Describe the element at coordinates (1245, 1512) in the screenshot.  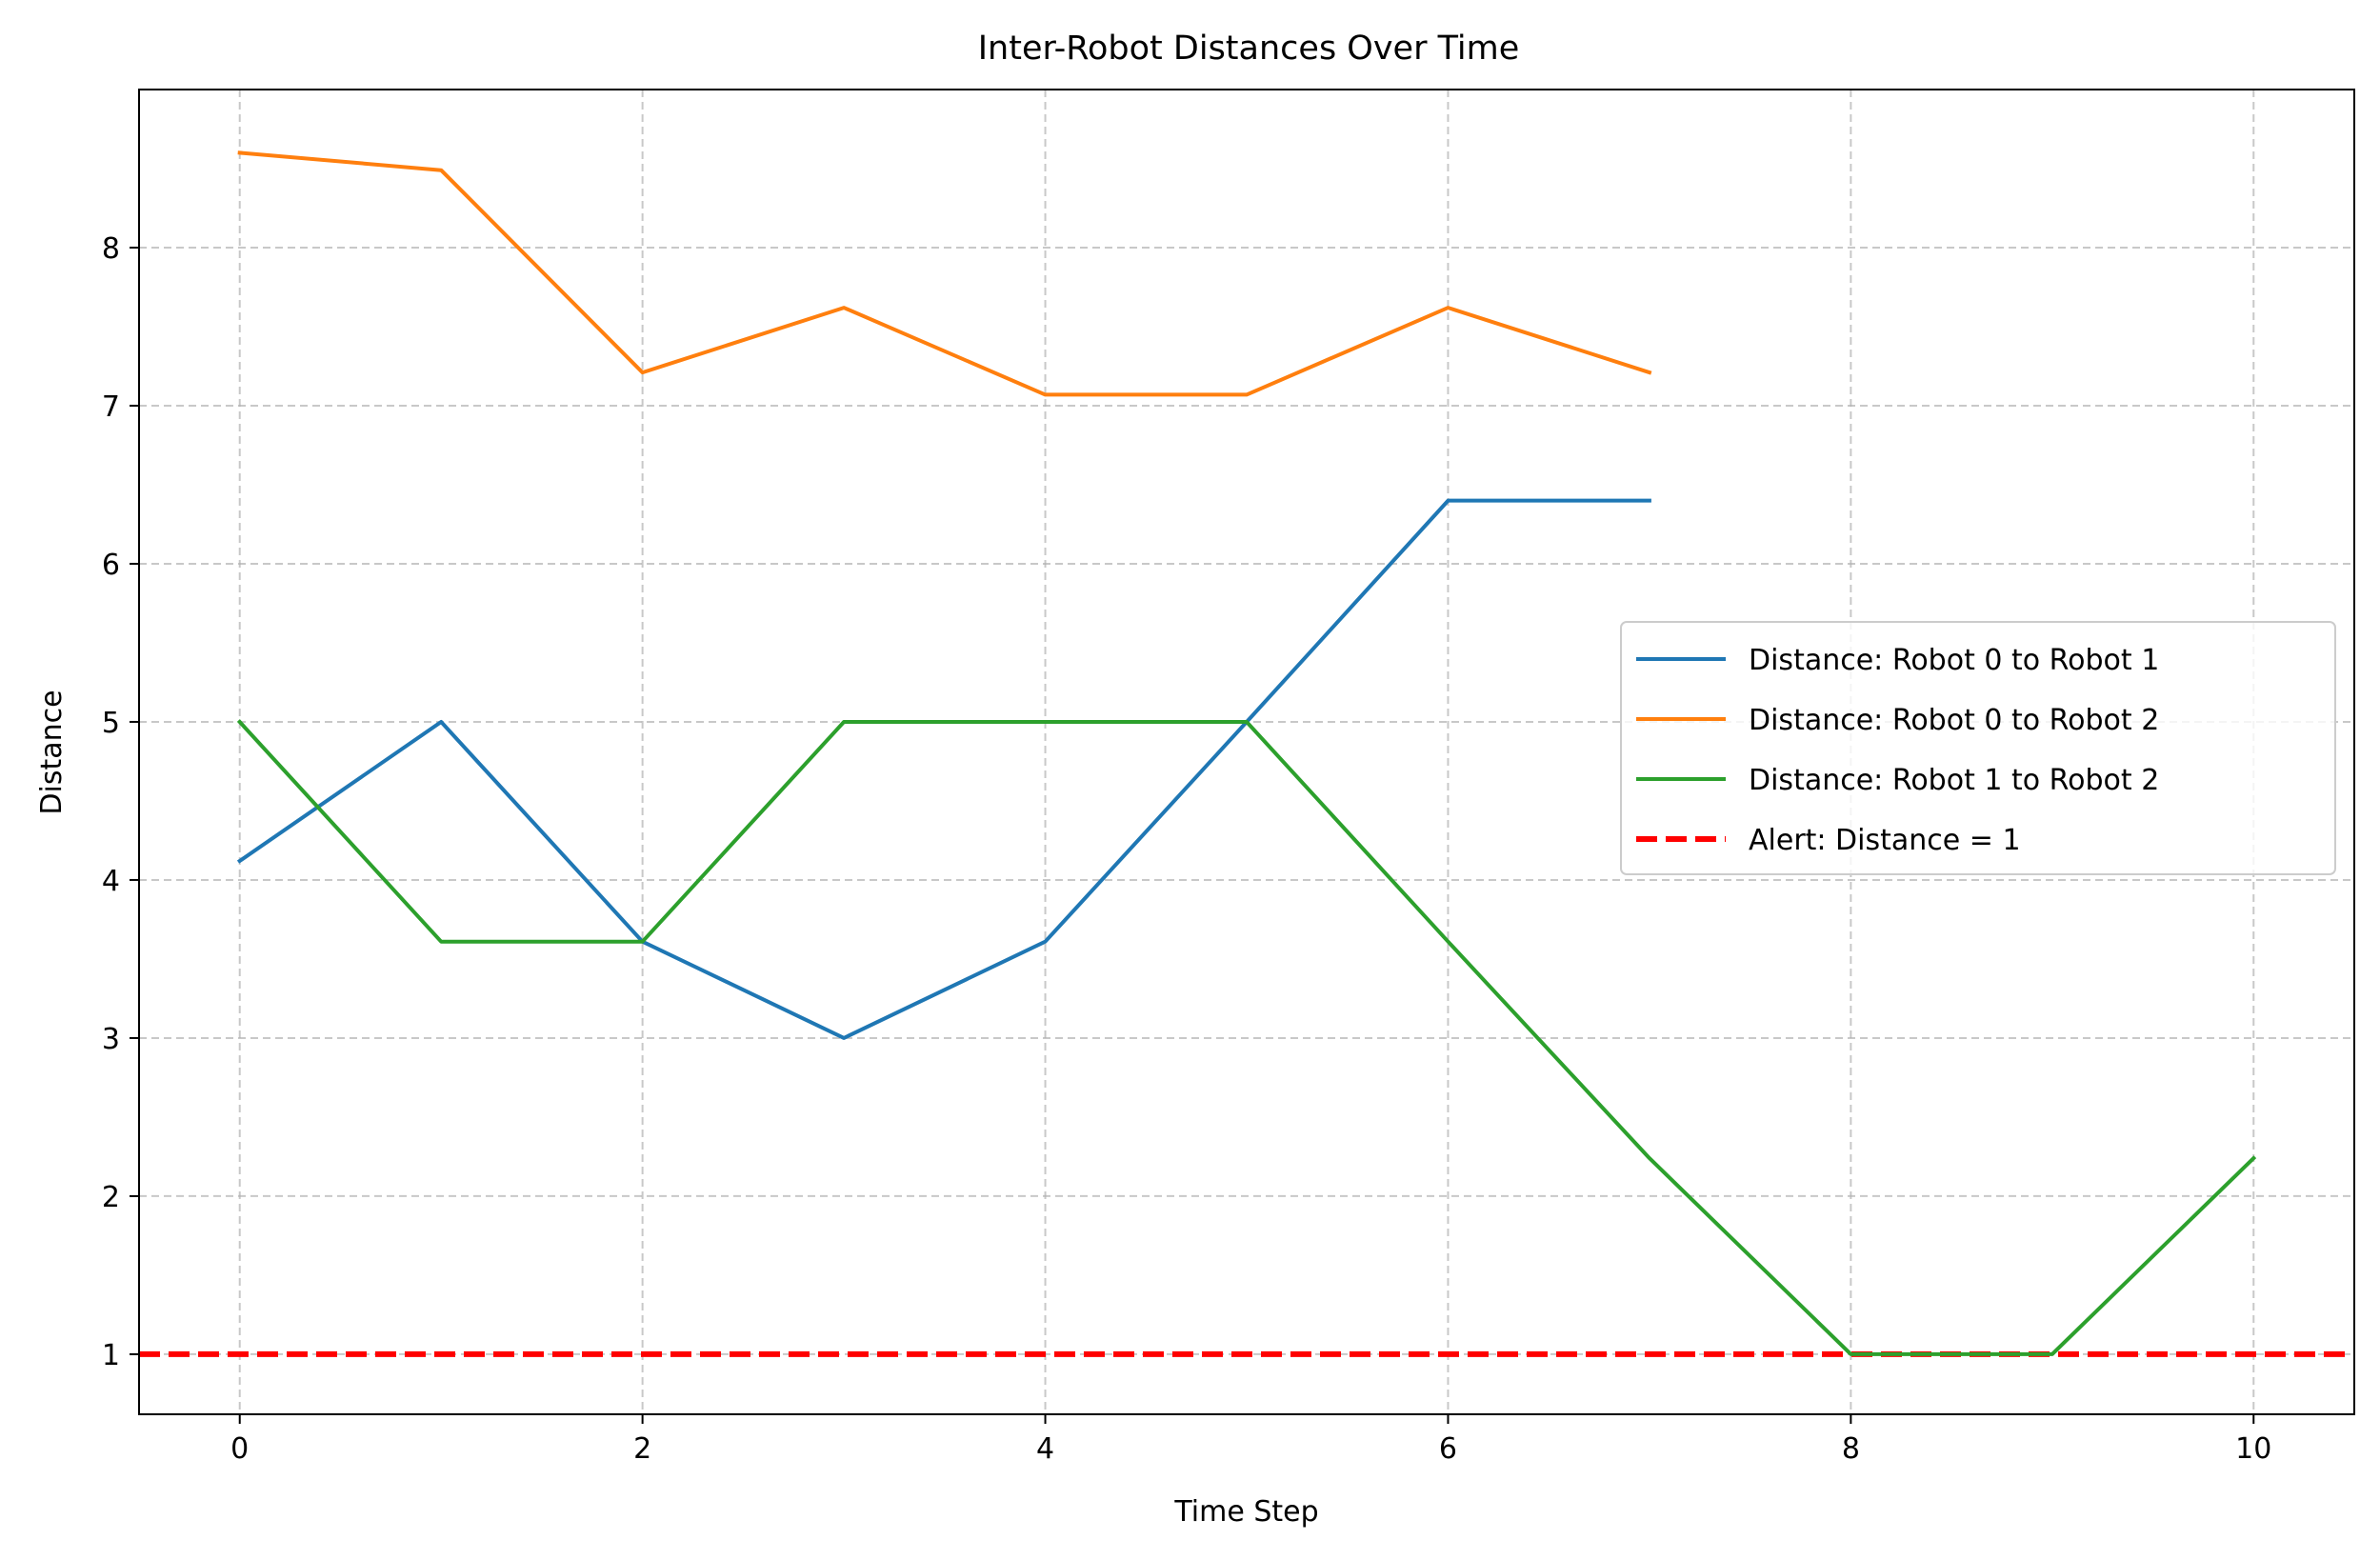
I see `x-axis-label: Time Step` at that location.